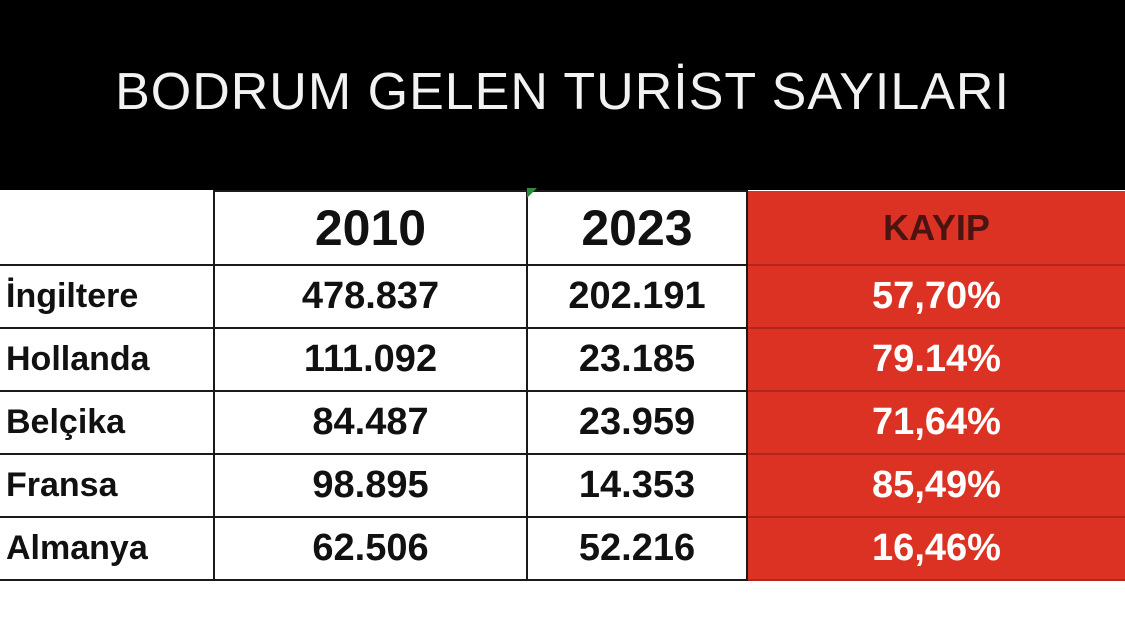 This screenshot has height=623, width=1125. I want to click on header-2010: 2010, so click(370, 228).